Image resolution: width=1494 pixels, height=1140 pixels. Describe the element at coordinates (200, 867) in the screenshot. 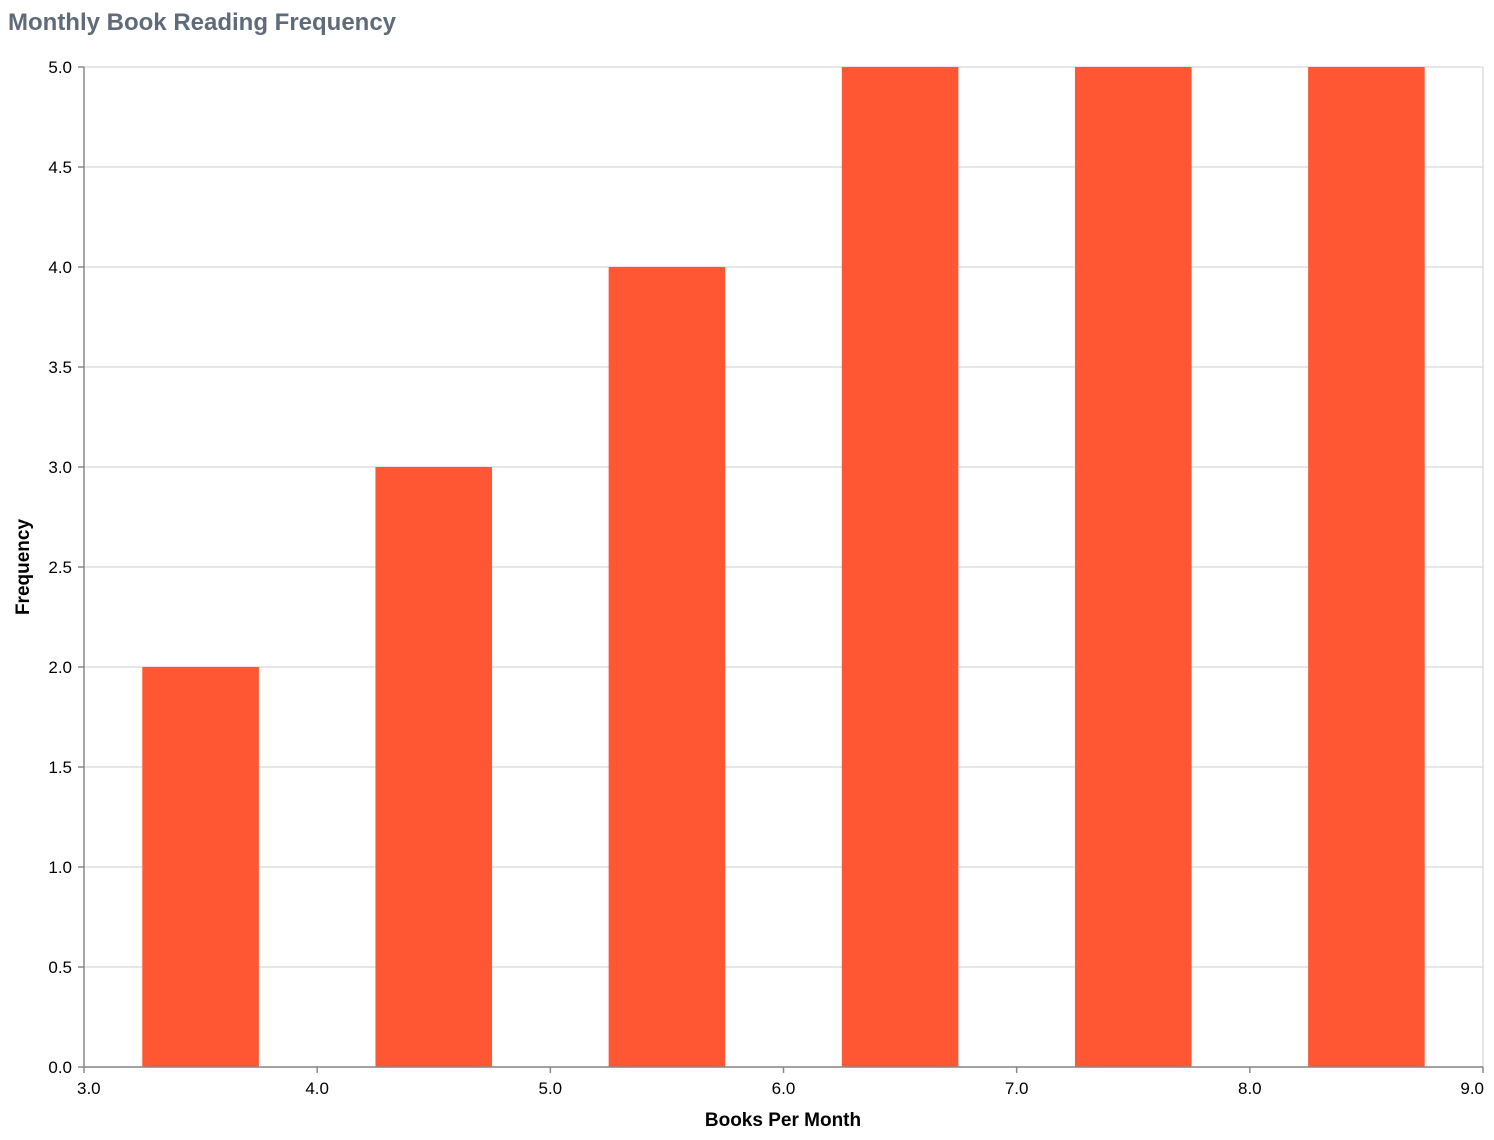

I see `bar-3.0-4.0` at that location.